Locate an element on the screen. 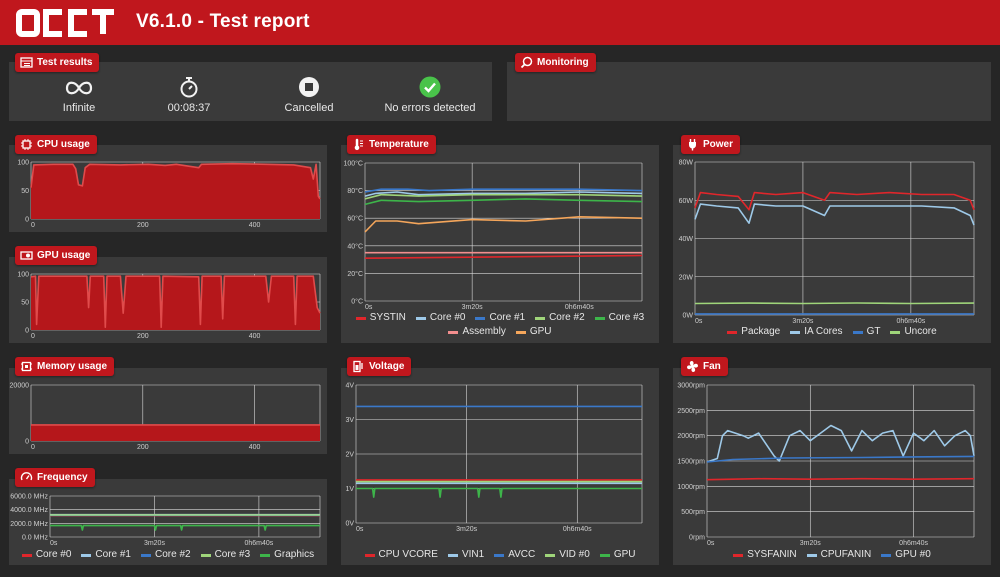  fan-title: Fan is located at coordinates (704, 366).